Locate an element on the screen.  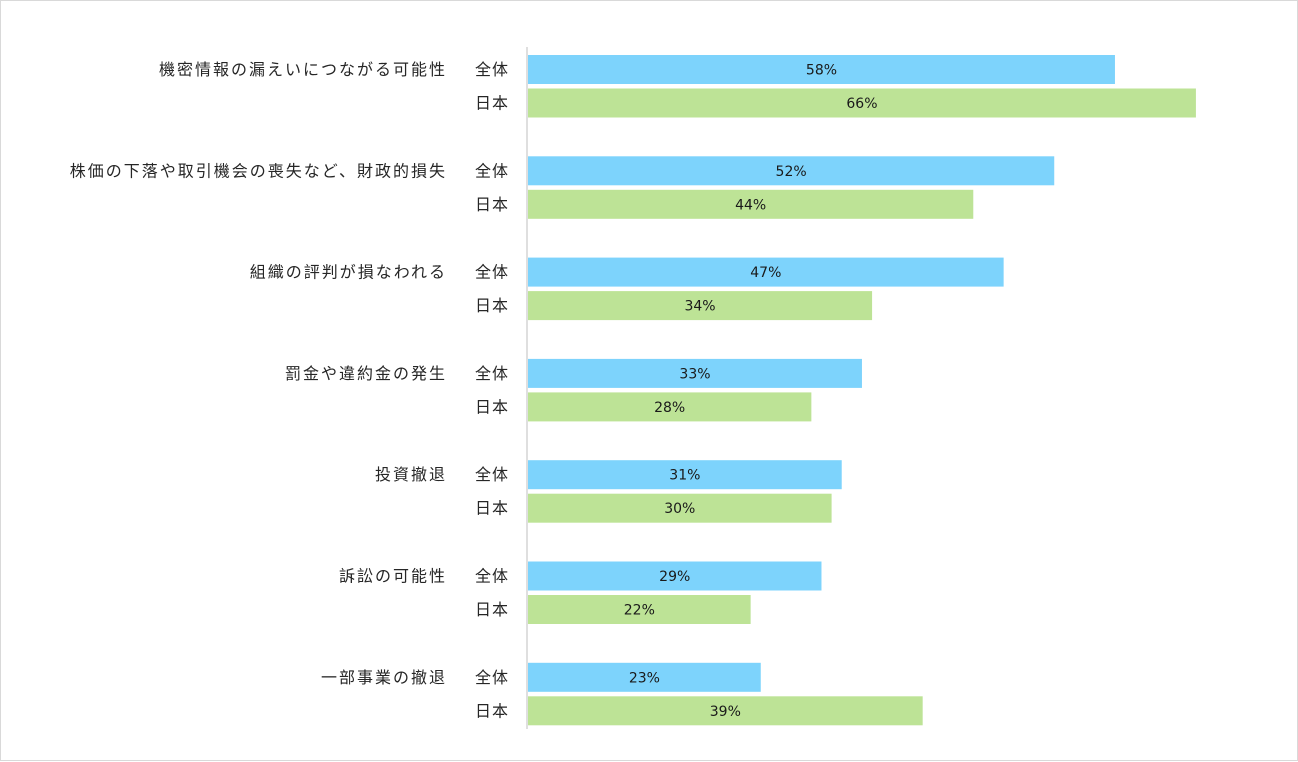
data-label: 39% is located at coordinates (725, 712).